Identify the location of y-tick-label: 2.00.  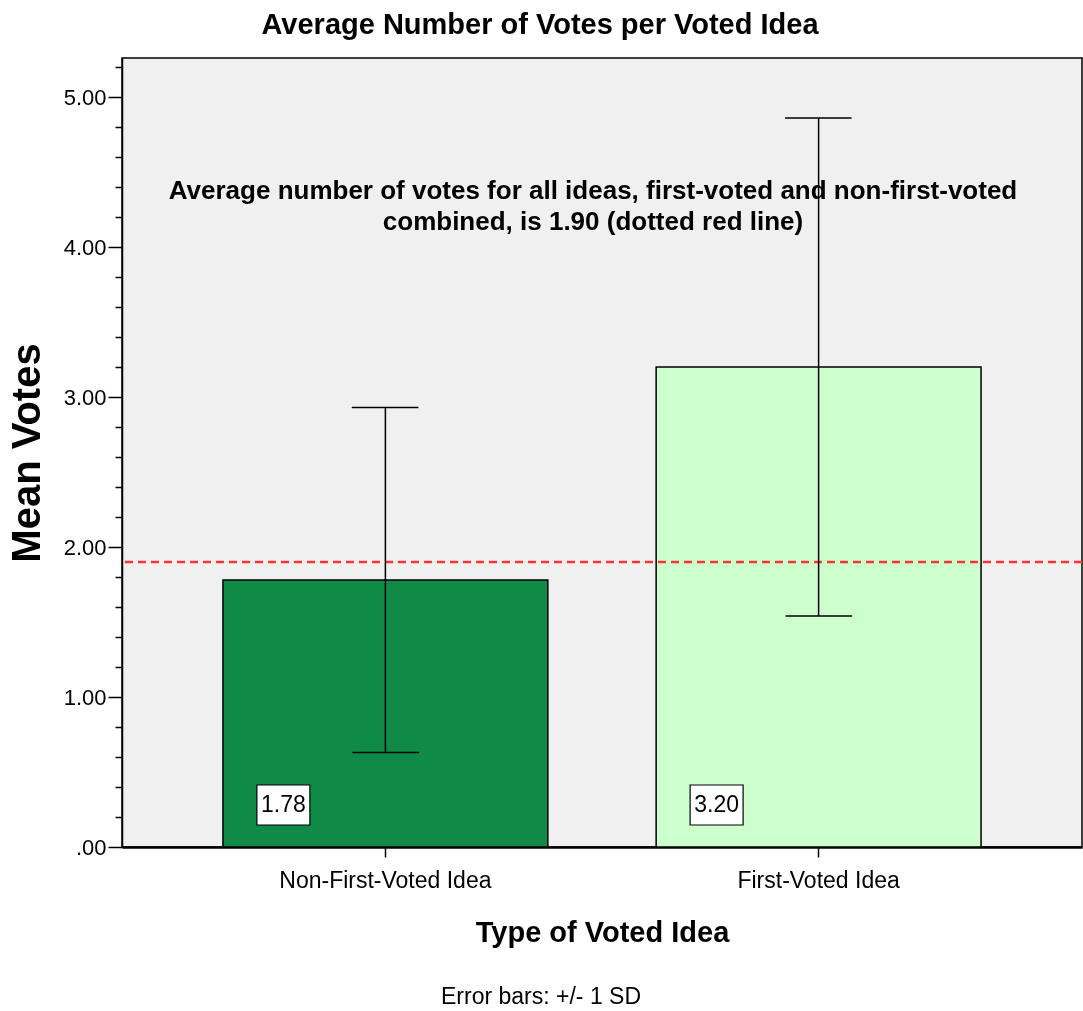
(85, 547).